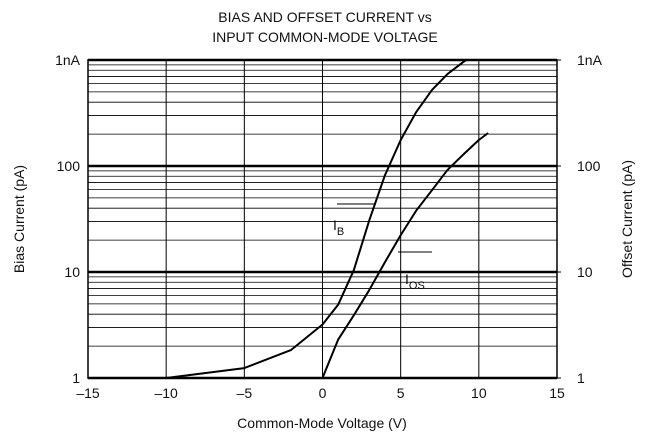  Describe the element at coordinates (589, 166) in the screenshot. I see `y2-tick-label: 100` at that location.